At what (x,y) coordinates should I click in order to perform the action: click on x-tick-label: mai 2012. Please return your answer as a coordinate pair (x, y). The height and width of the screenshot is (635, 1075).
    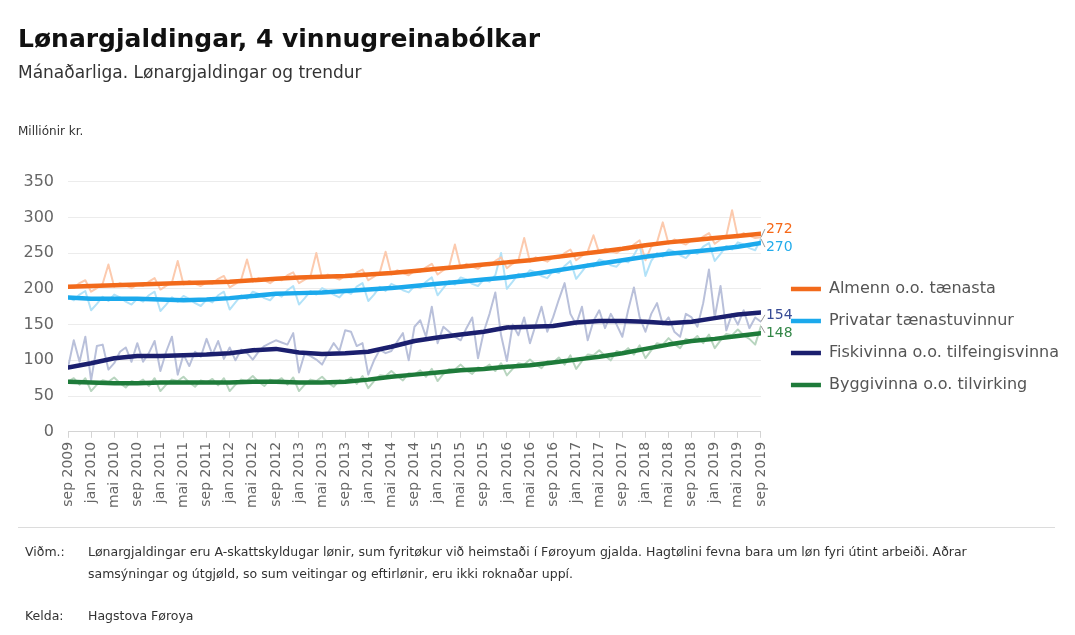
    Looking at the image, I should click on (251, 474).